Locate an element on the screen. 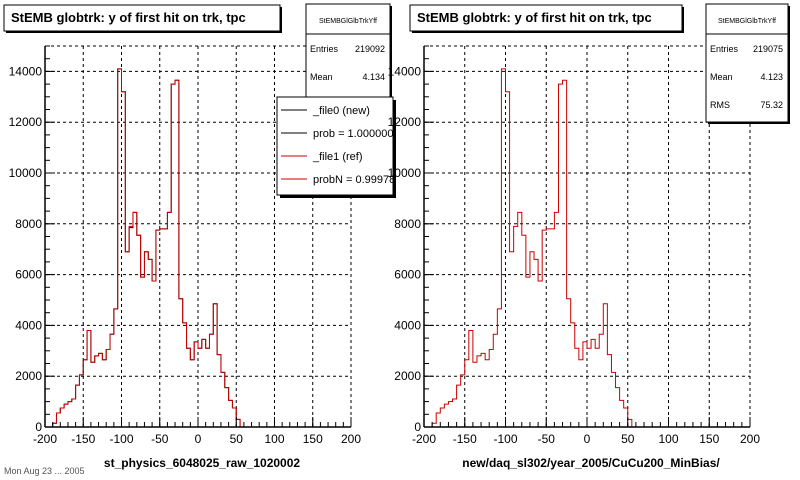 The height and width of the screenshot is (480, 800). stats-value: 4.123 is located at coordinates (771, 77).